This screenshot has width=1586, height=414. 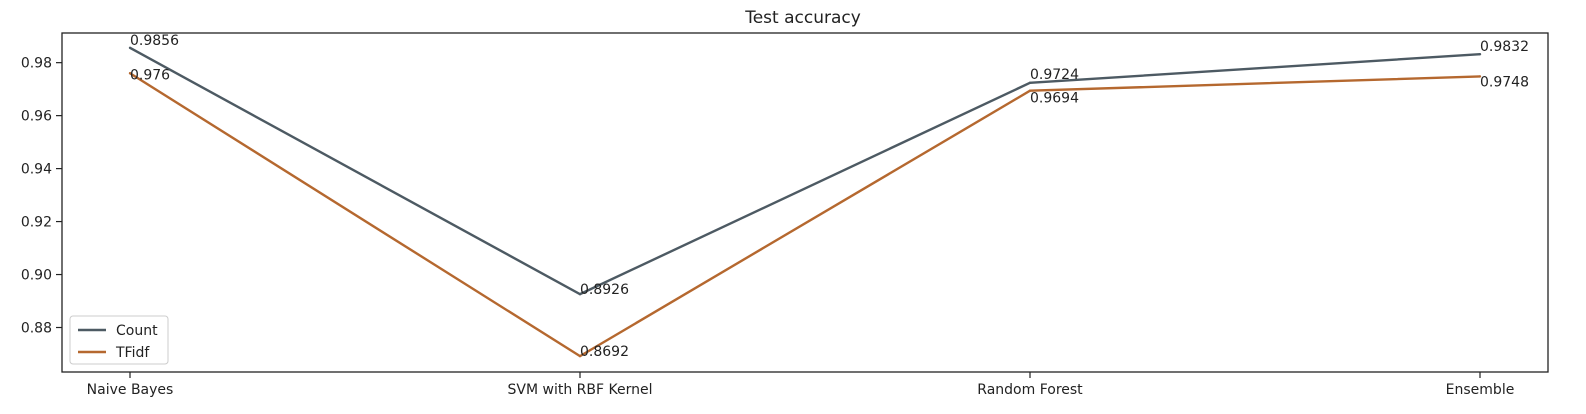 I want to click on y-axis: 0.88 0.90 0.92 0.94 0.96 0.98, so click(x=41, y=196).